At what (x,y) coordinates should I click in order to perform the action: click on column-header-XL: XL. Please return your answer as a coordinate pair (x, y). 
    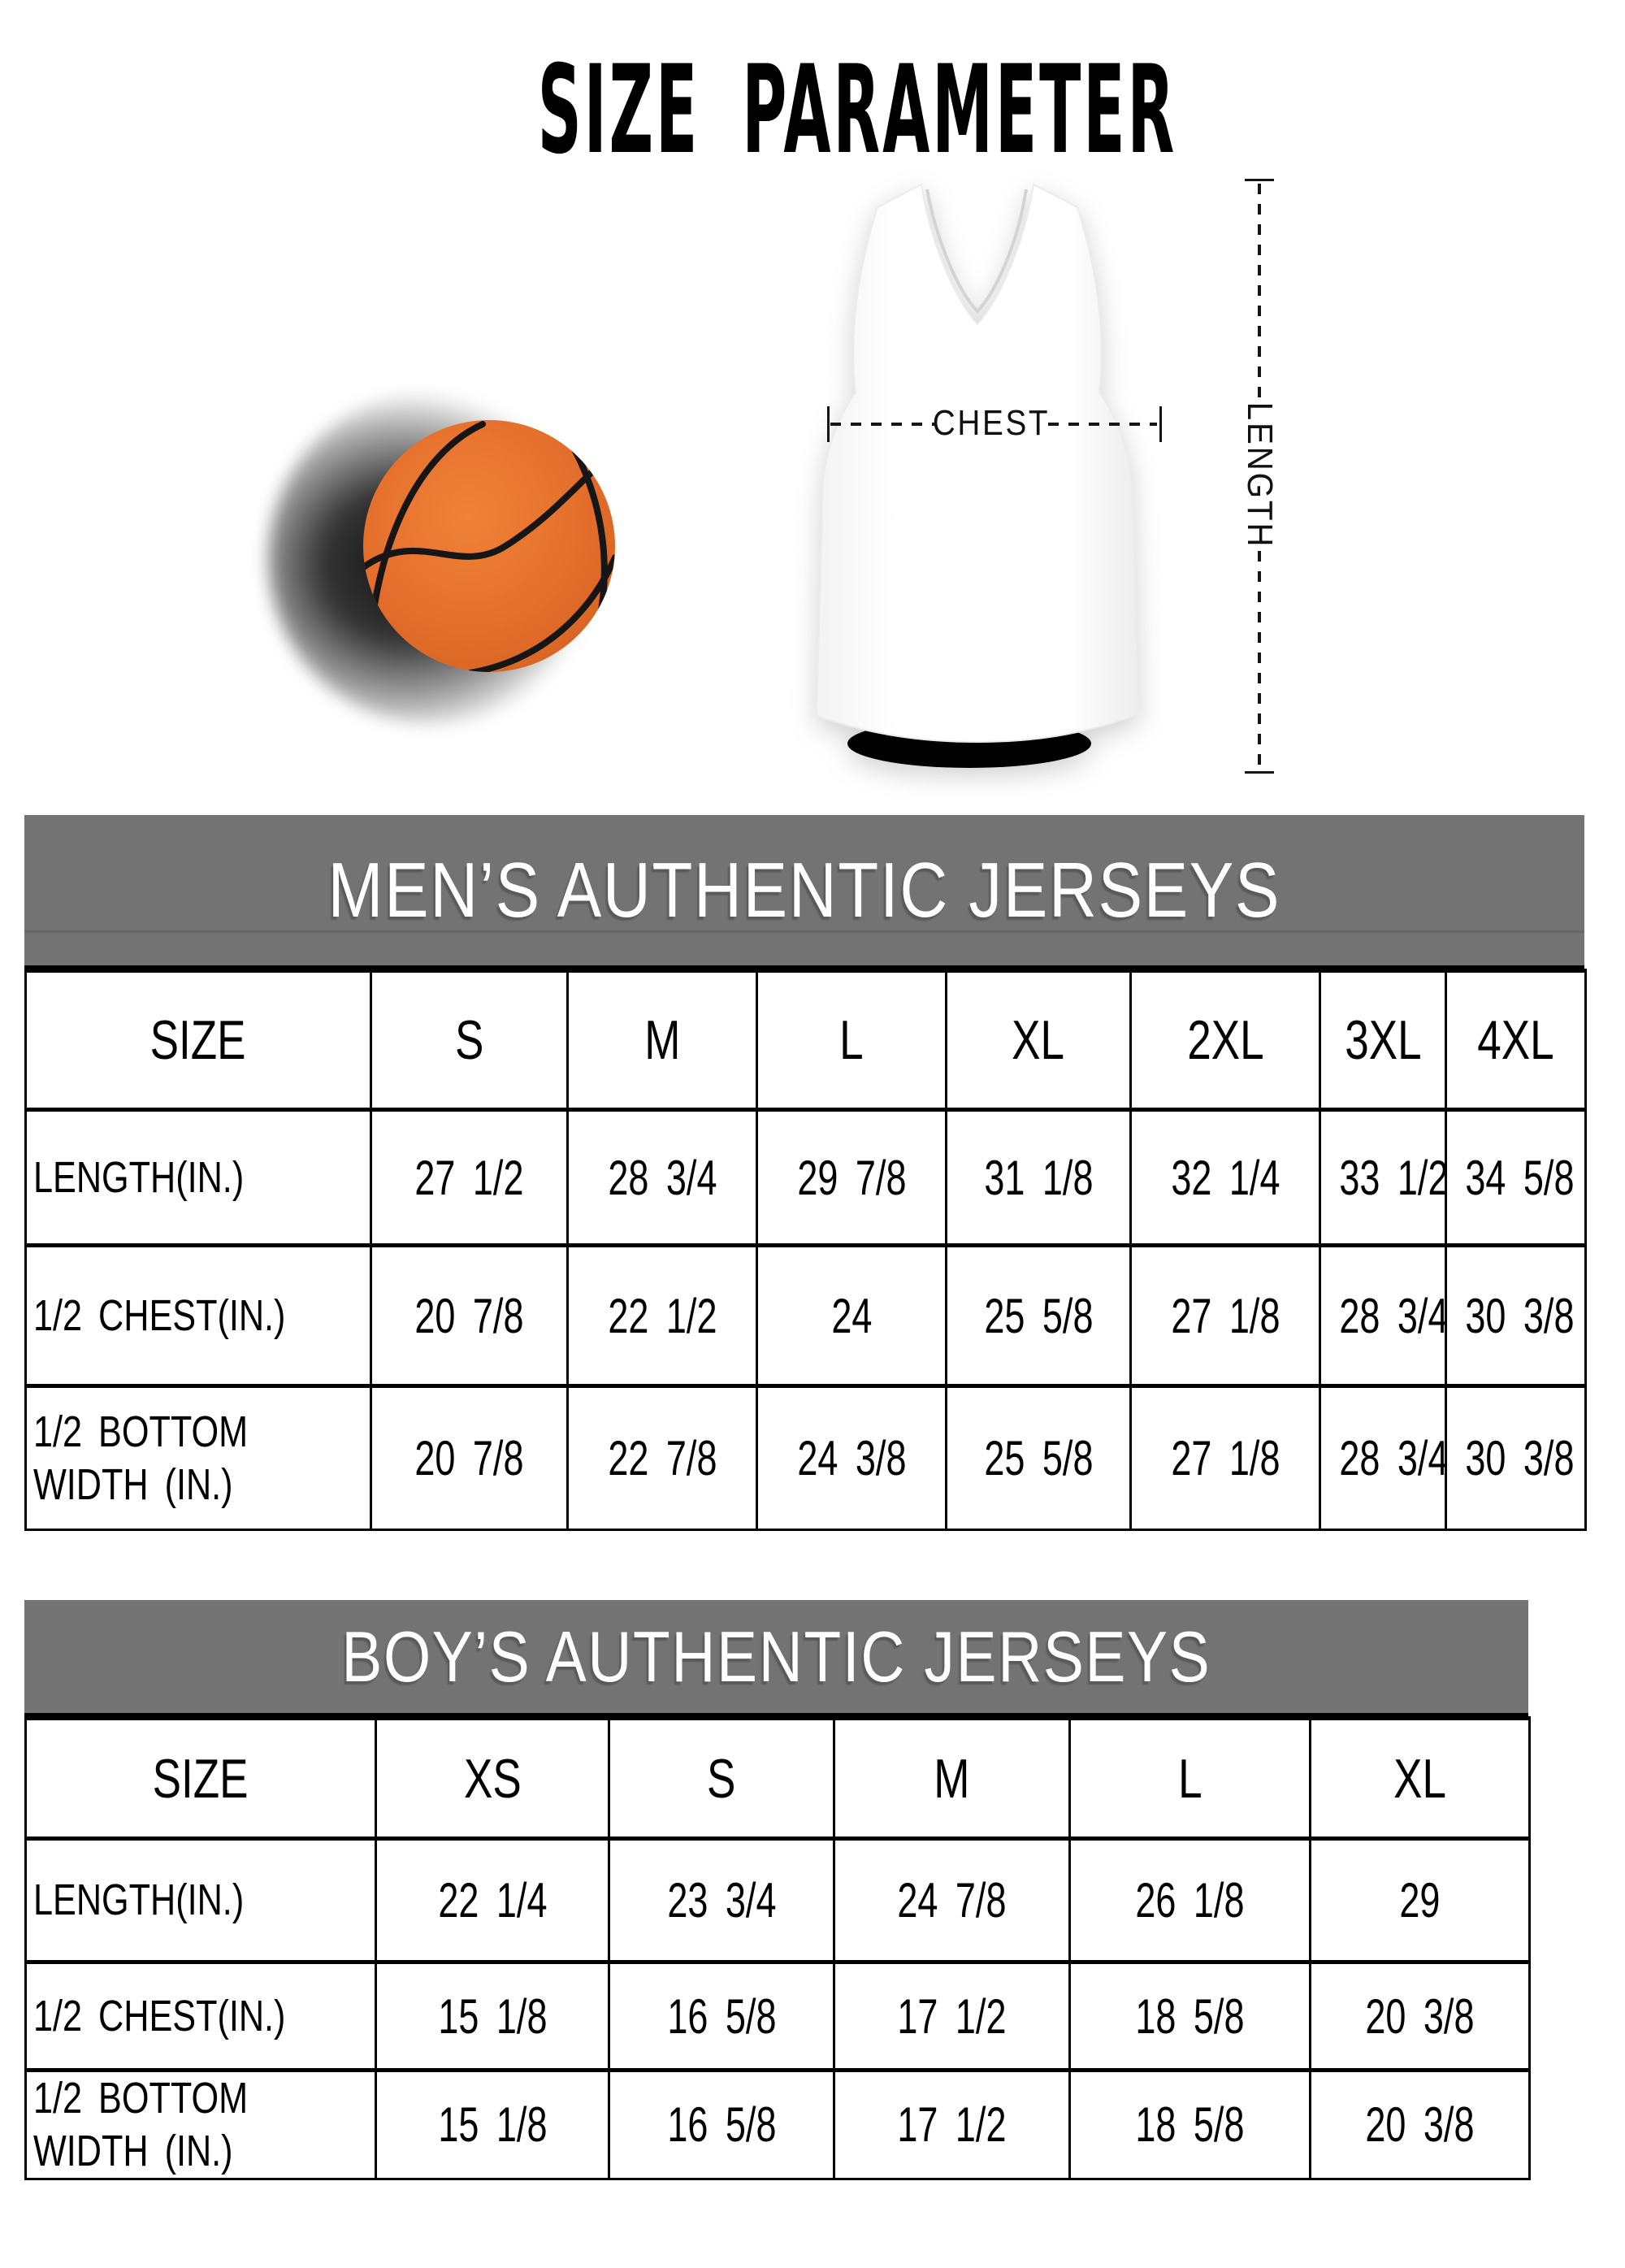
    Looking at the image, I should click on (1419, 1777).